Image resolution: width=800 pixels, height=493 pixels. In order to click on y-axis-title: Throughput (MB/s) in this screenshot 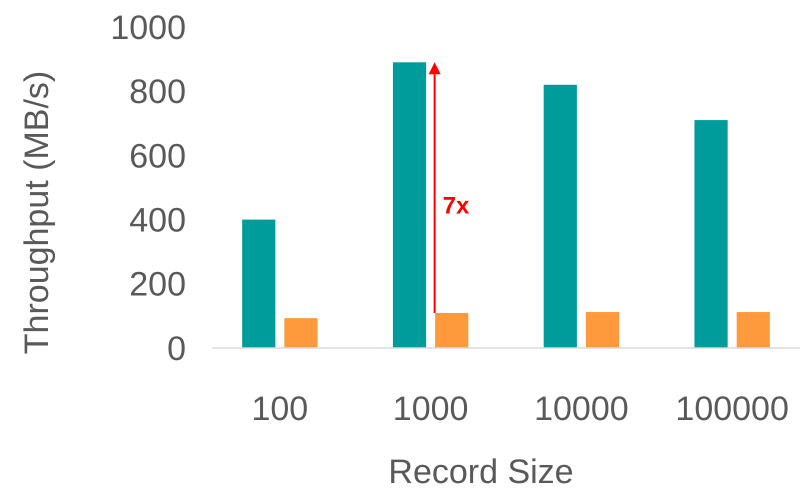, I will do `click(37, 212)`.